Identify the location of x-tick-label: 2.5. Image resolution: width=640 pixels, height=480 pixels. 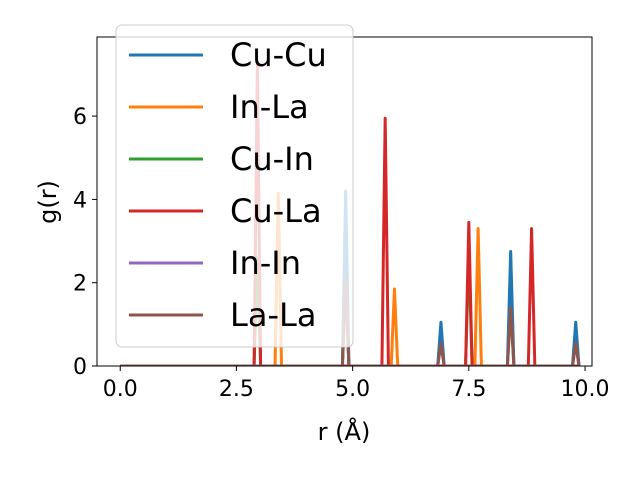
(236, 389).